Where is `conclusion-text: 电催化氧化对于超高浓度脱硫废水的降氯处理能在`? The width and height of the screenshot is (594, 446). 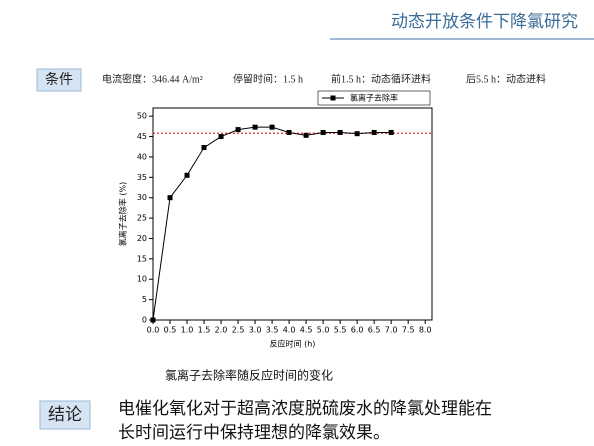 conclusion-text: 电催化氧化对于超高浓度脱硫废水的降氯处理能在 is located at coordinates (305, 409).